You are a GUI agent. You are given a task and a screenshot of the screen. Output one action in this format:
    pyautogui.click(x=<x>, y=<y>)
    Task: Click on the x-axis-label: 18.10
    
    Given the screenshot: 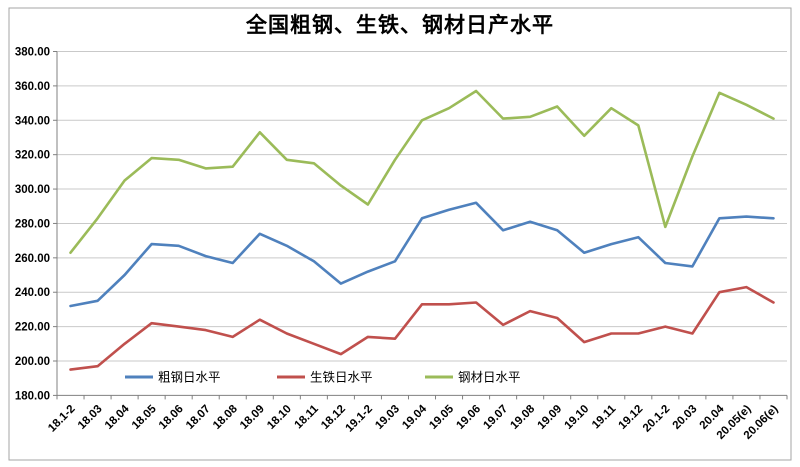 What is the action you would take?
    pyautogui.click(x=279, y=417)
    